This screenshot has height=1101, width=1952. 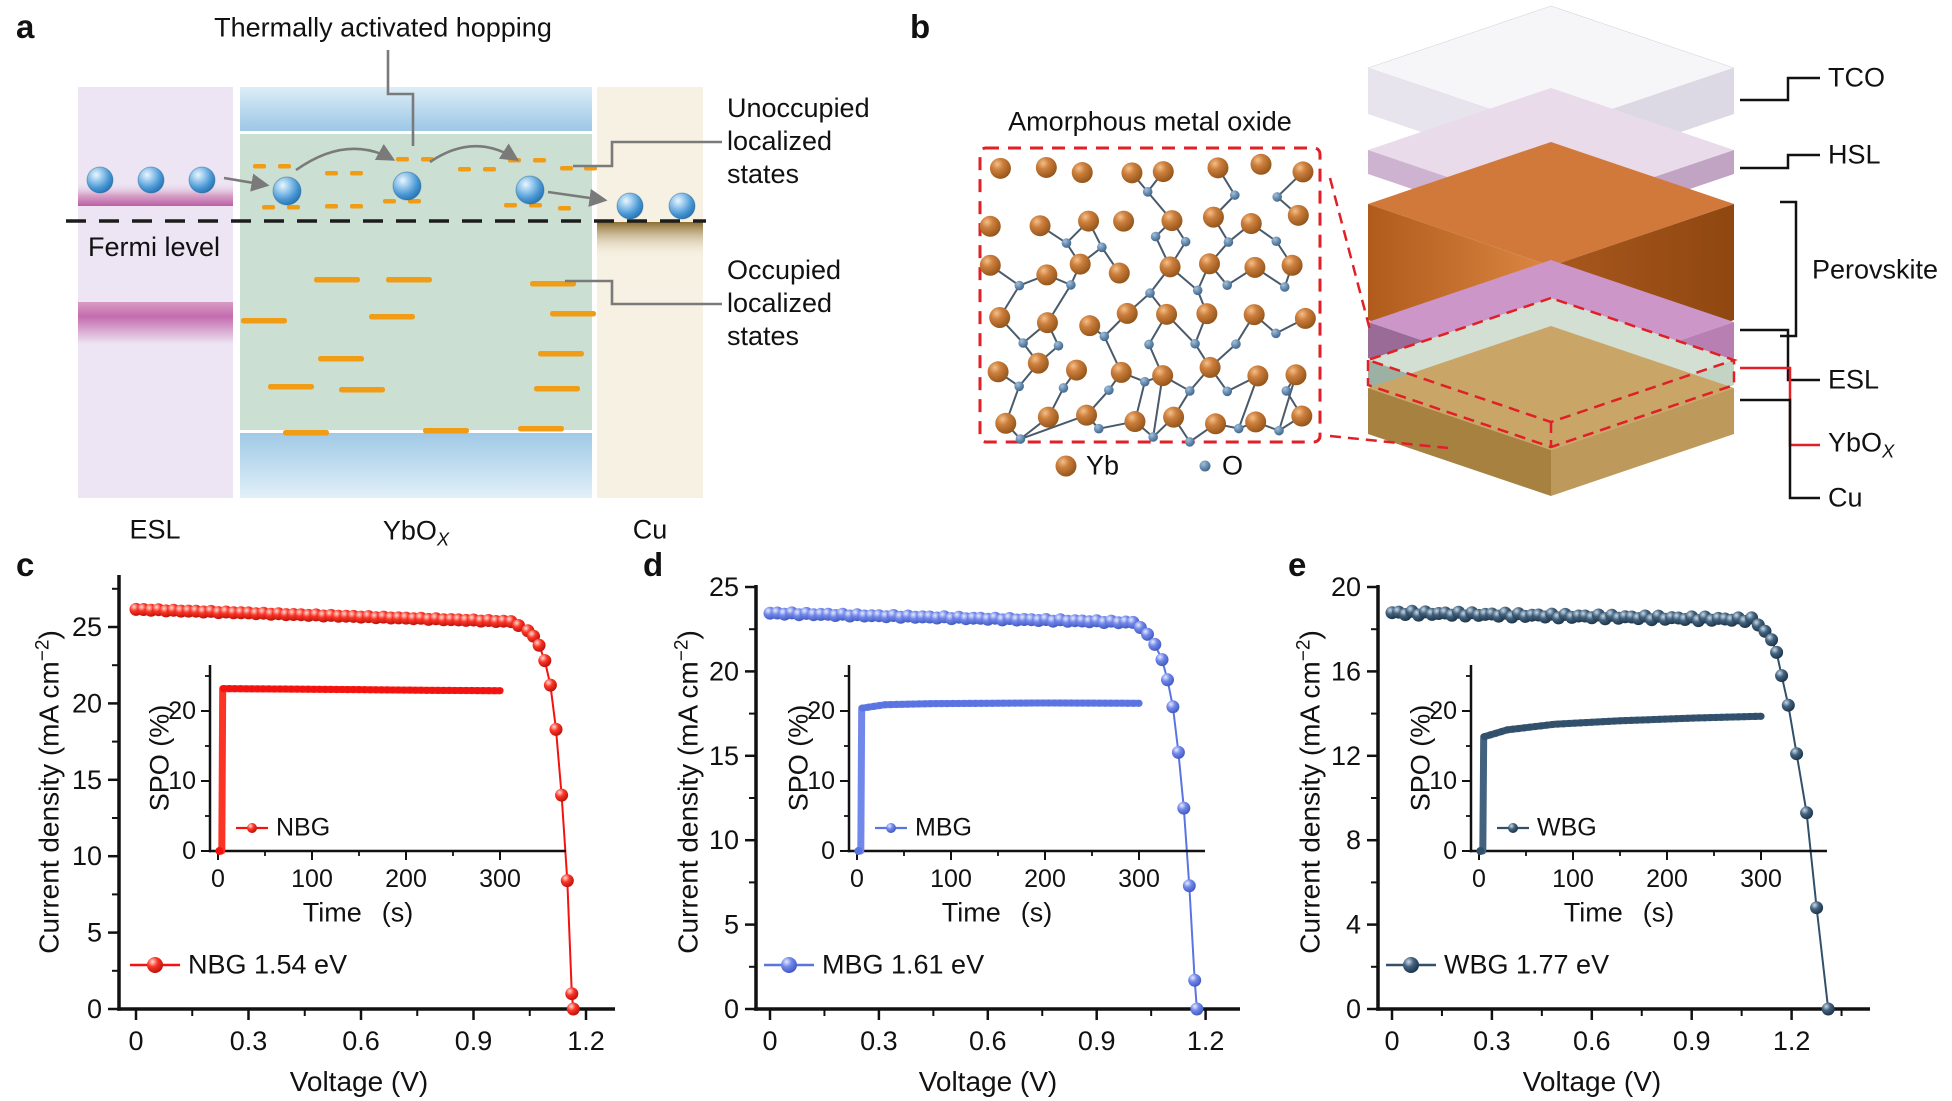 What do you see at coordinates (1620, 783) in the screenshot?
I see `spo-curve-band` at bounding box center [1620, 783].